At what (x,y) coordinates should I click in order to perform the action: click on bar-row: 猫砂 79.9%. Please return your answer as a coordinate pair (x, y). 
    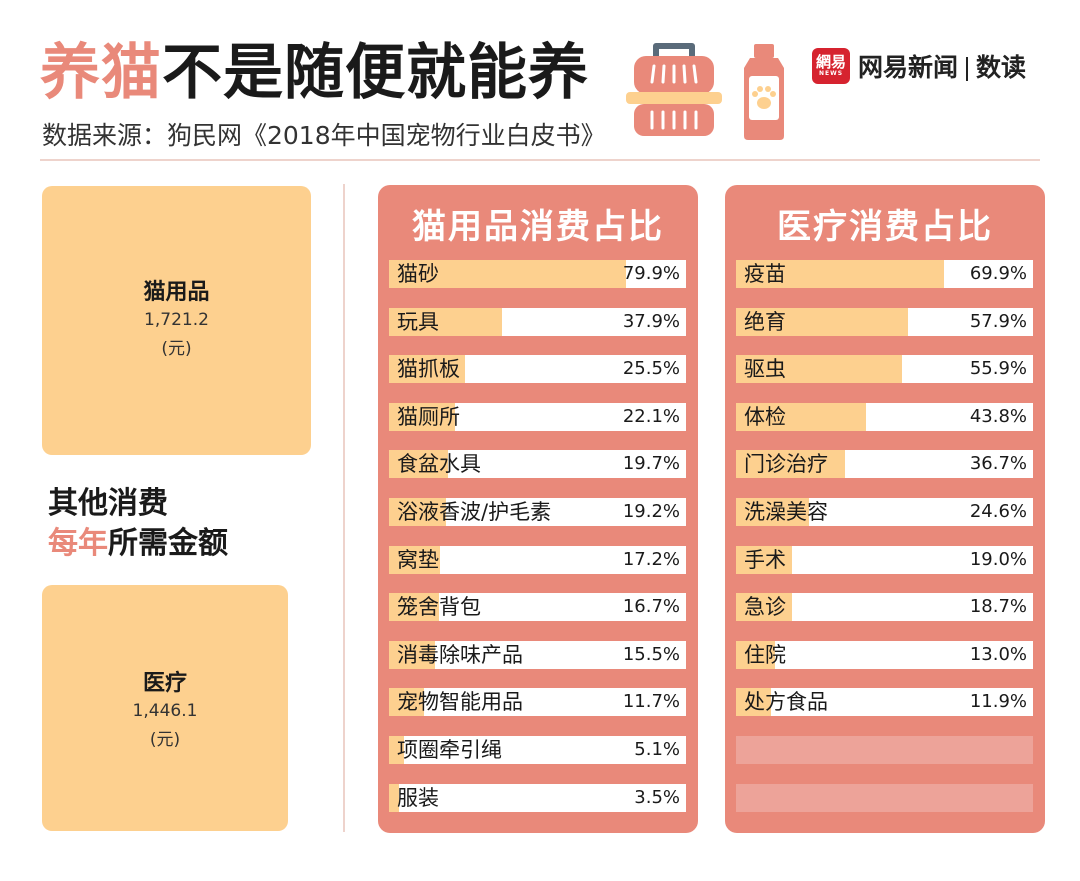
    Looking at the image, I should click on (537, 274).